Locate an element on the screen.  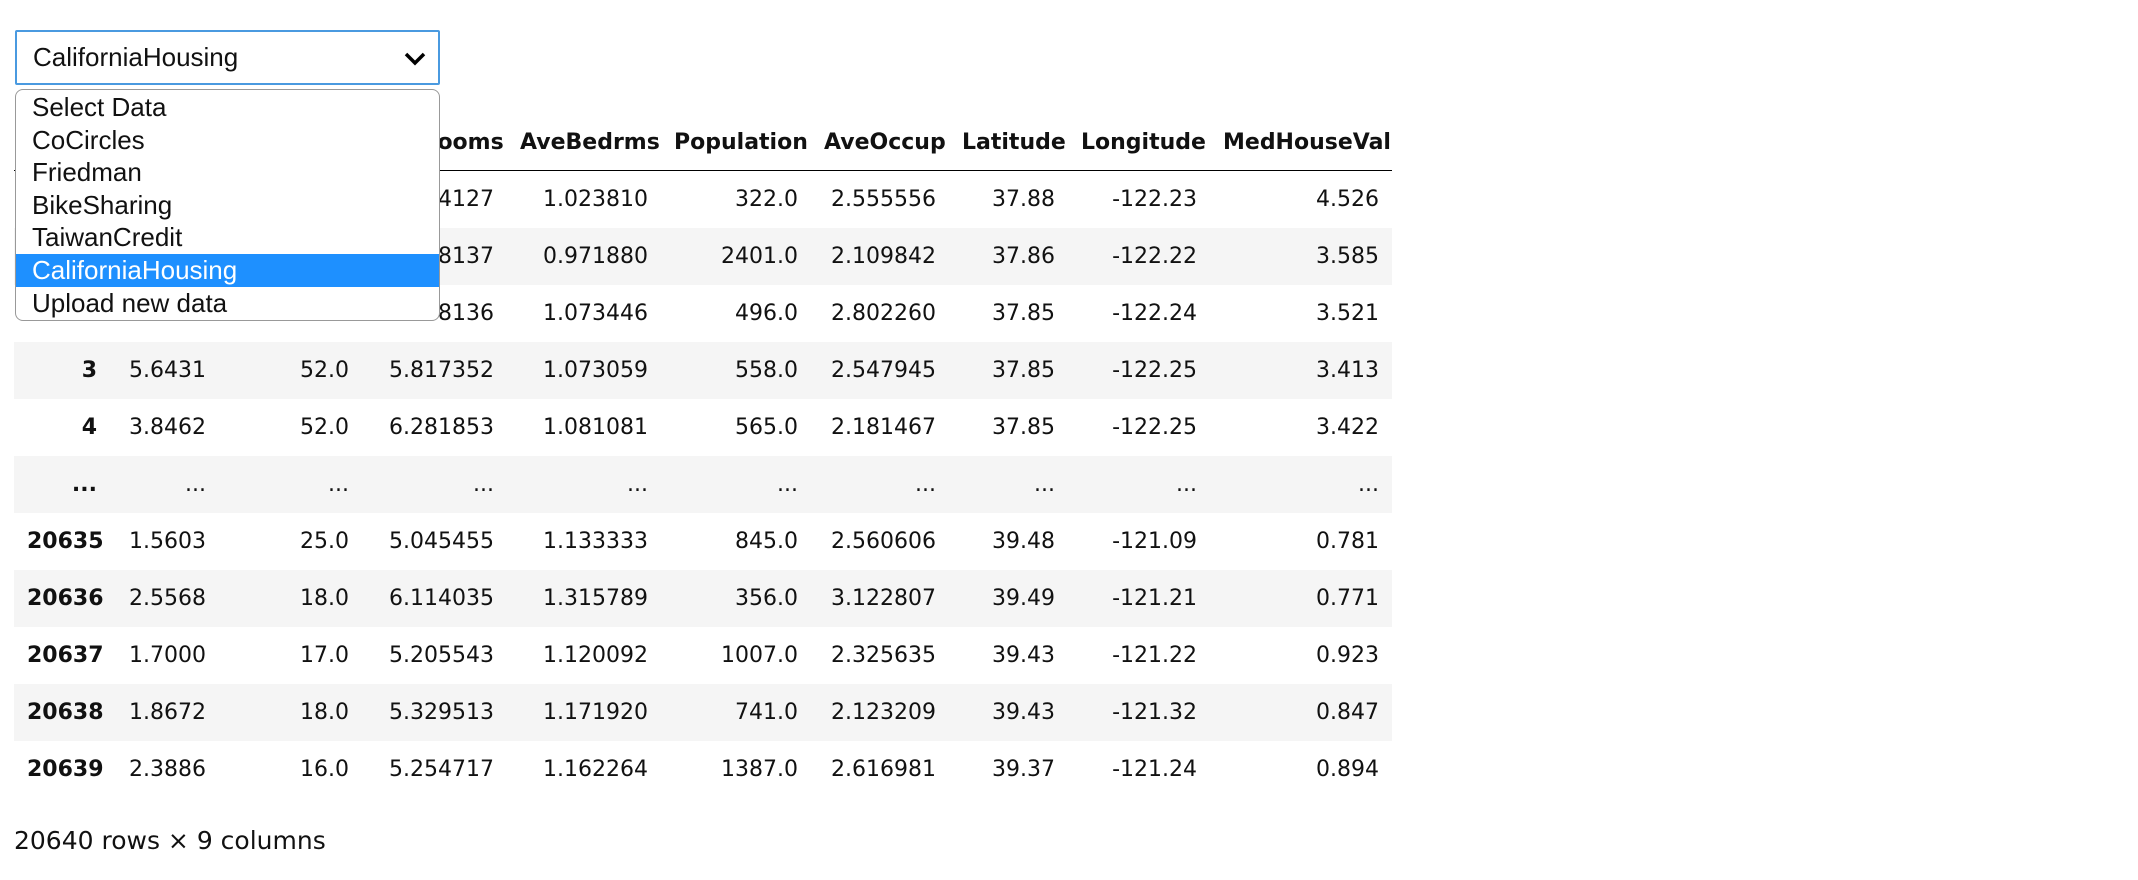
dataset-select: CaliforniaHousing is located at coordinates (227, 57).